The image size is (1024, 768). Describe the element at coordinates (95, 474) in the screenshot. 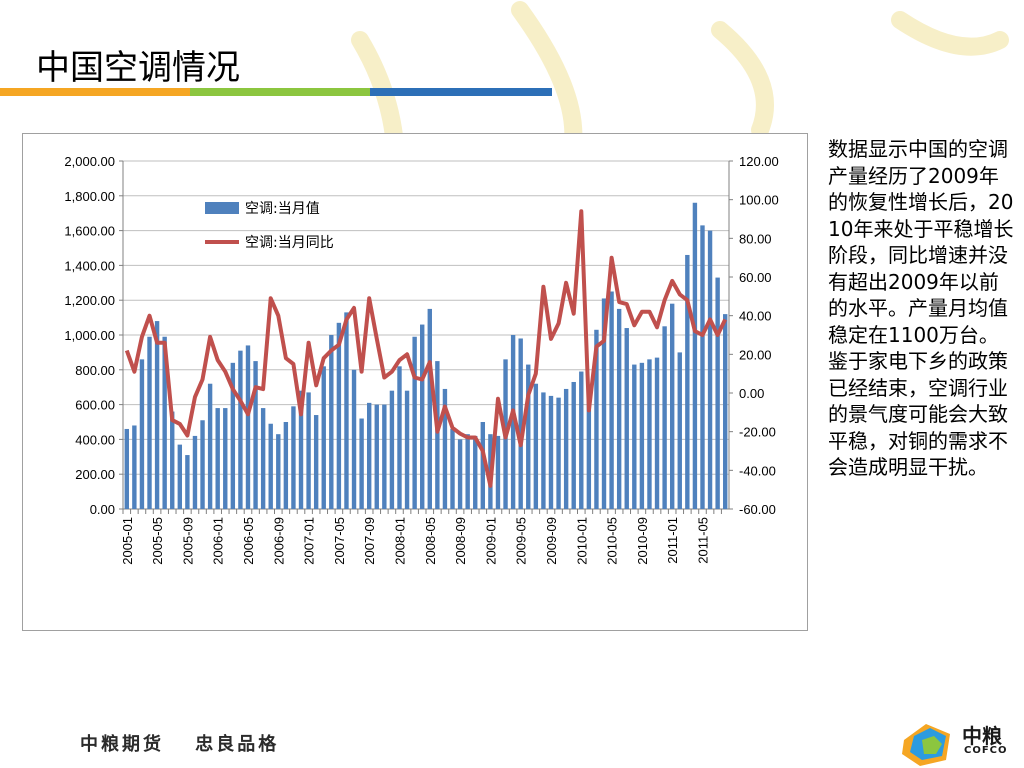

I see `left-axis-tick-label: 200.00` at that location.